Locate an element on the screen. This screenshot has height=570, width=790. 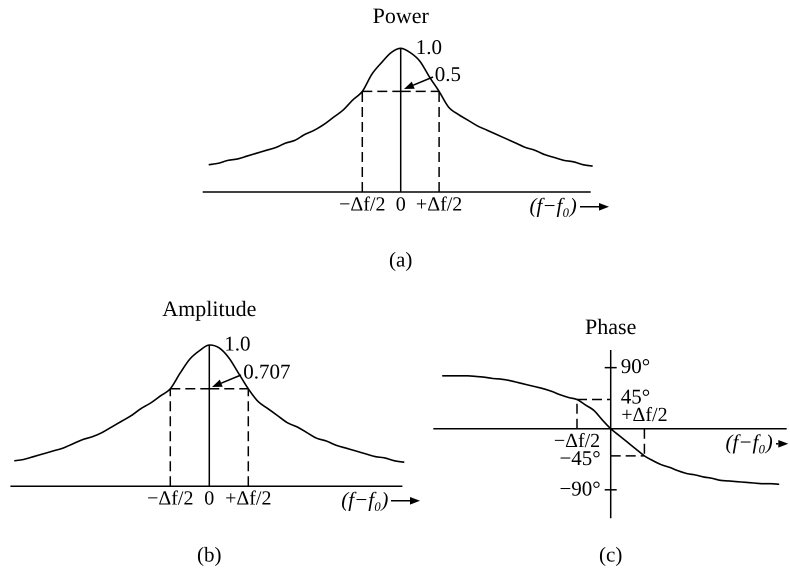
text: (c) is located at coordinates (610, 554).